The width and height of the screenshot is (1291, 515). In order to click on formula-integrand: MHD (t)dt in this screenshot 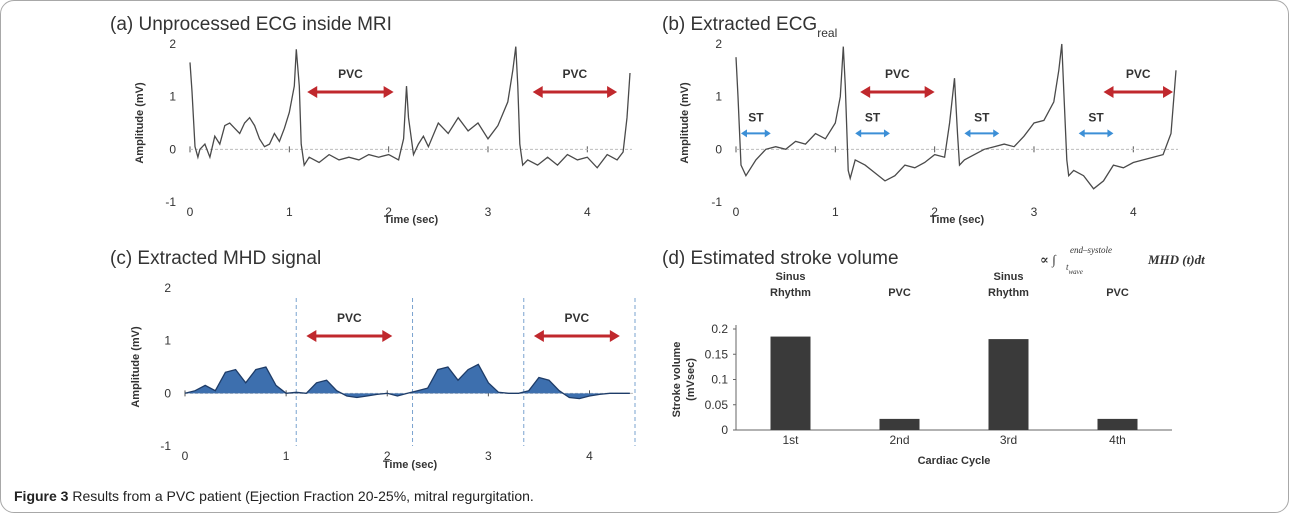, I will do `click(1176, 259)`.